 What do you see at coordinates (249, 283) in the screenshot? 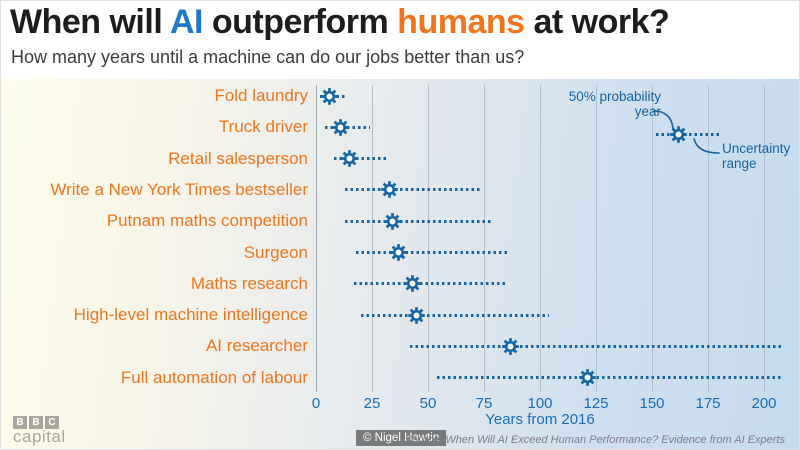
I see `row-label: Maths research` at bounding box center [249, 283].